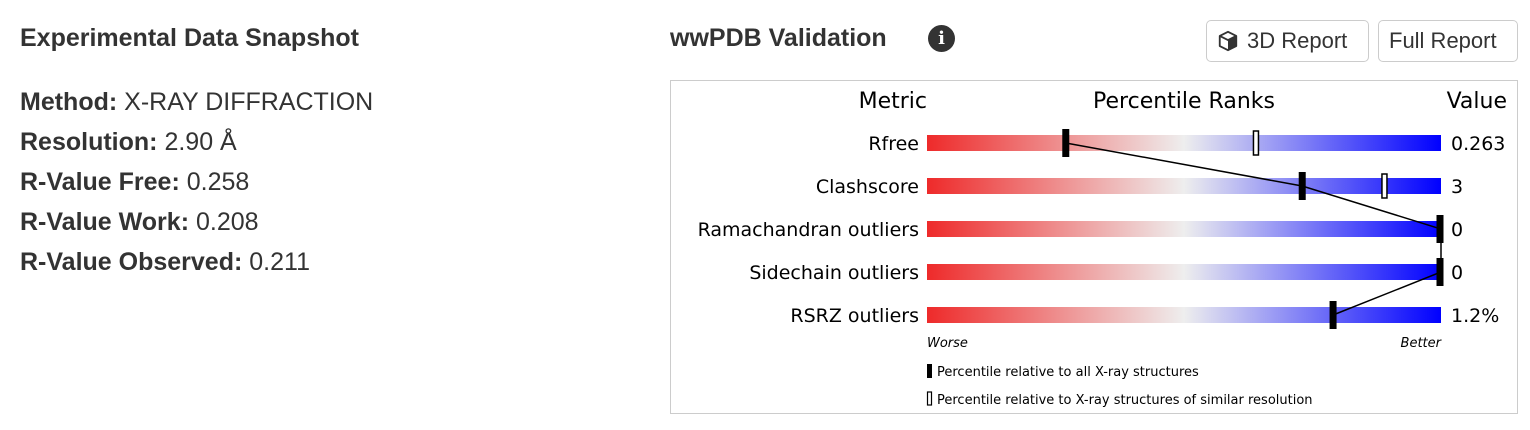 The height and width of the screenshot is (430, 1530). I want to click on metric-label: RSRZ outliers, so click(854, 316).